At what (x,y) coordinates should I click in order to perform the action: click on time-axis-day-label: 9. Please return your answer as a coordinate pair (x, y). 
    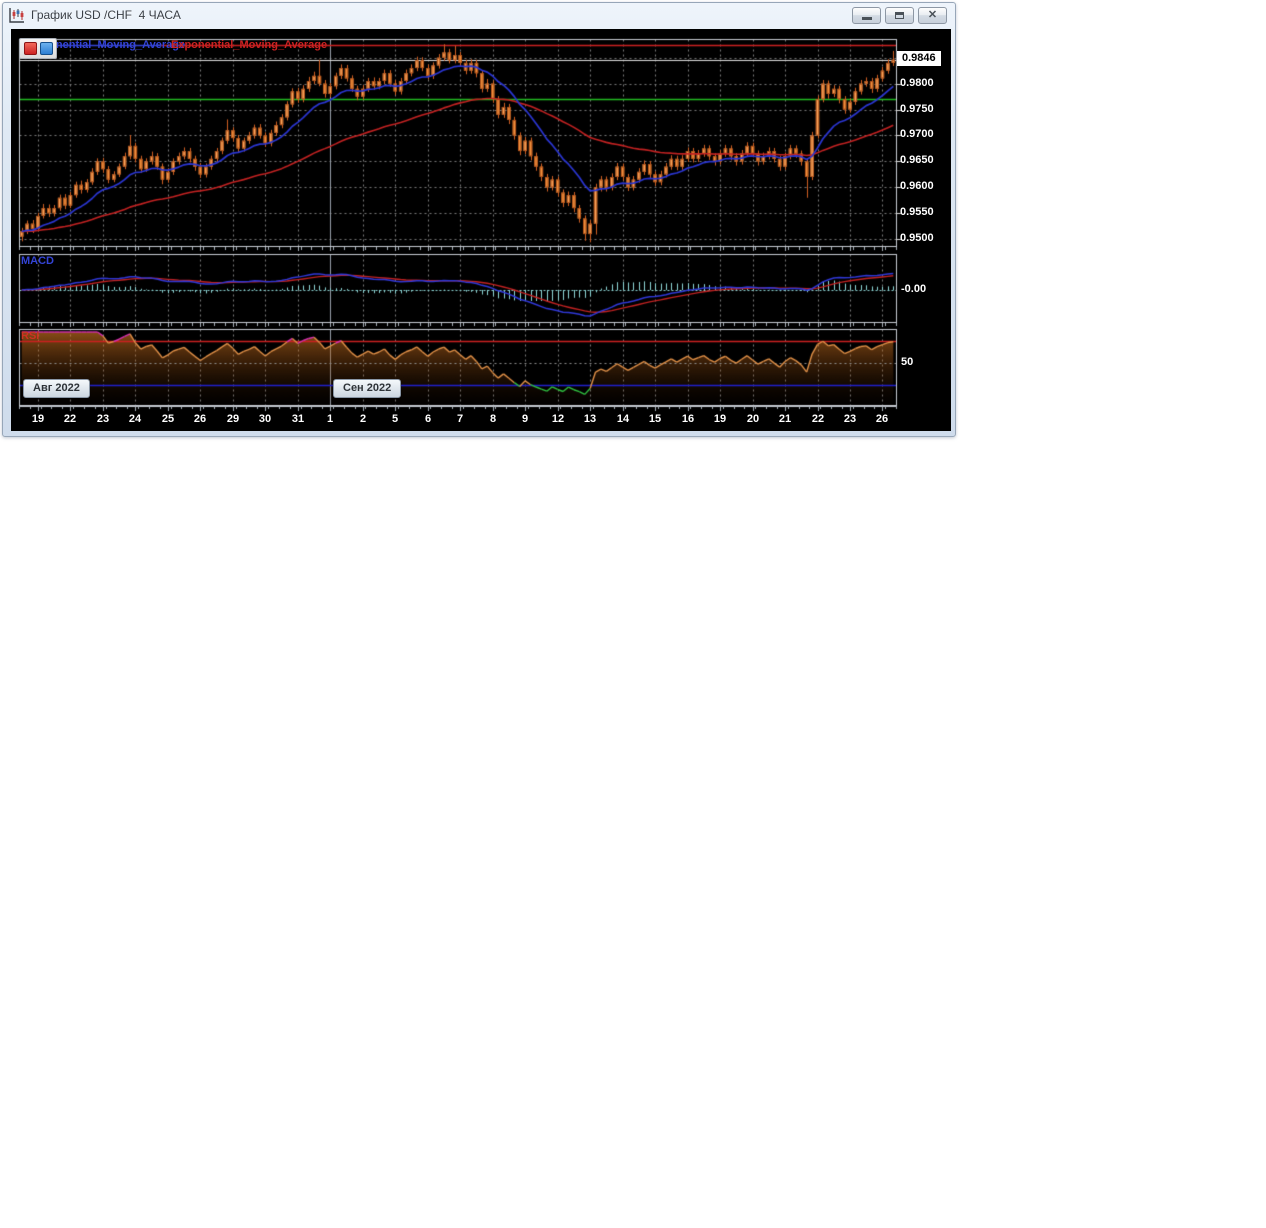
    Looking at the image, I should click on (525, 419).